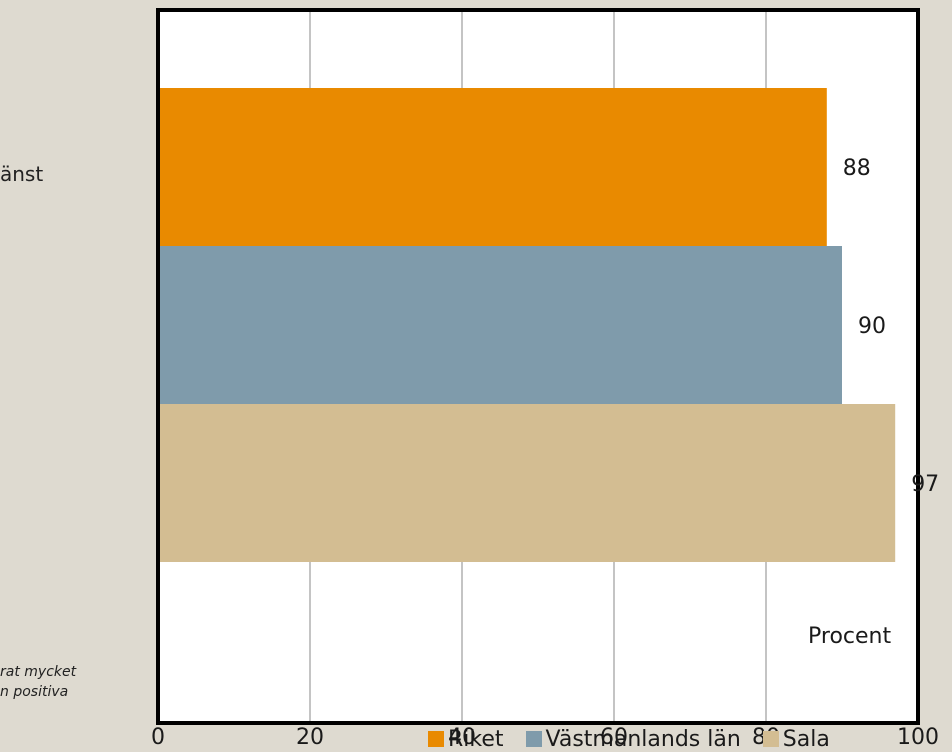  I want to click on x-axis-title: Procent, so click(850, 636).